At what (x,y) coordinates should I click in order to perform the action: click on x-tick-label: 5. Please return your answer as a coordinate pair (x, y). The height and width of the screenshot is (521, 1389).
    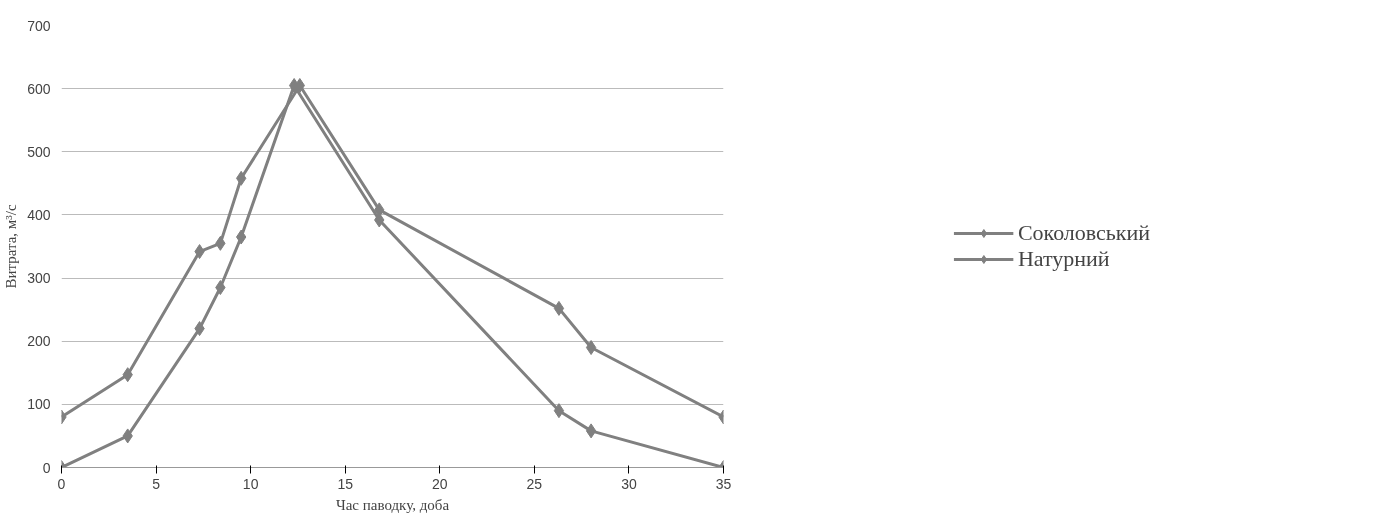
    Looking at the image, I should click on (156, 483).